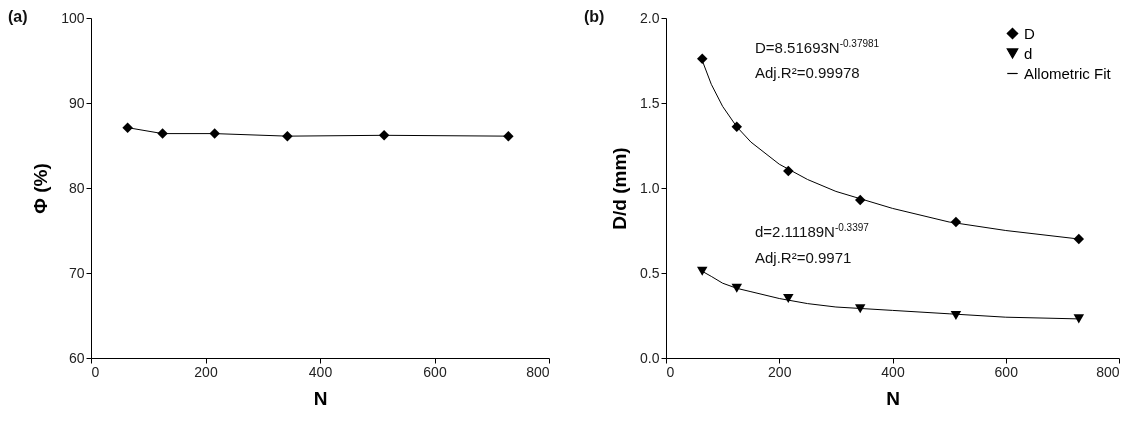  I want to click on y-tick-label: 1.0, so click(650, 187).